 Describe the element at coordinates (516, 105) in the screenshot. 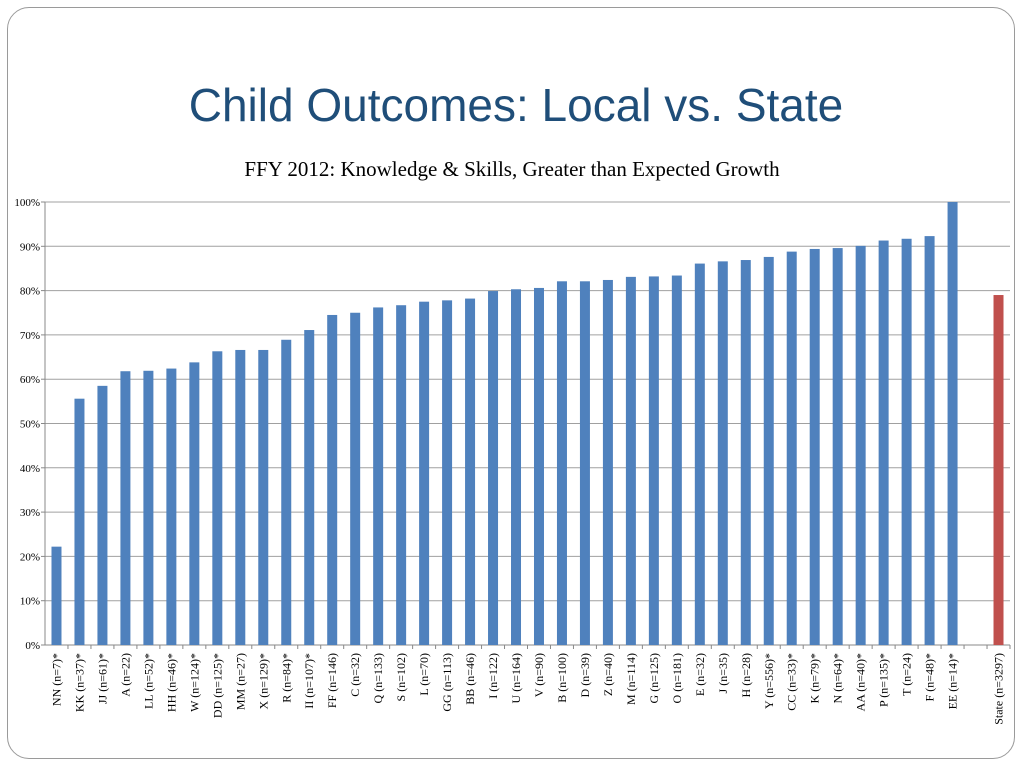

I see `slide-title: Child Outcomes: Local vs. State` at that location.